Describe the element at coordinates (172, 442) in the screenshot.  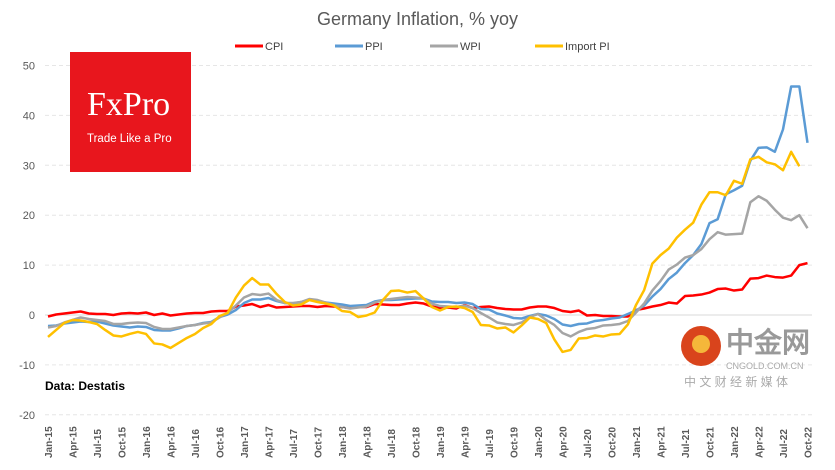
I see `x-tick-label: Apr-16` at that location.